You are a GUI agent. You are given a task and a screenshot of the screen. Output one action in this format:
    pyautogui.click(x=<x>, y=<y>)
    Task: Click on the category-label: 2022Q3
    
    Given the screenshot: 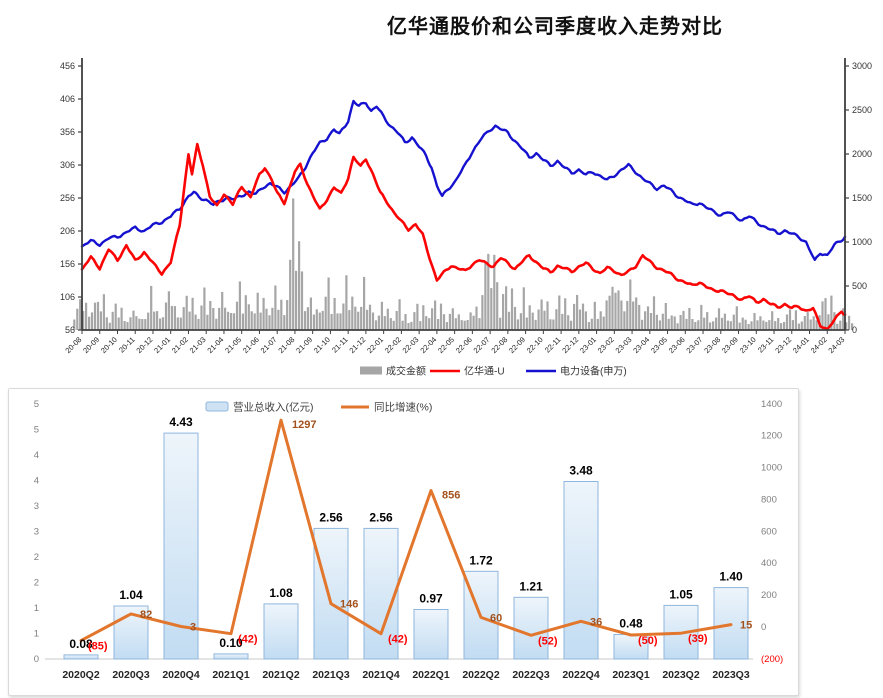 What is the action you would take?
    pyautogui.click(x=531, y=675)
    